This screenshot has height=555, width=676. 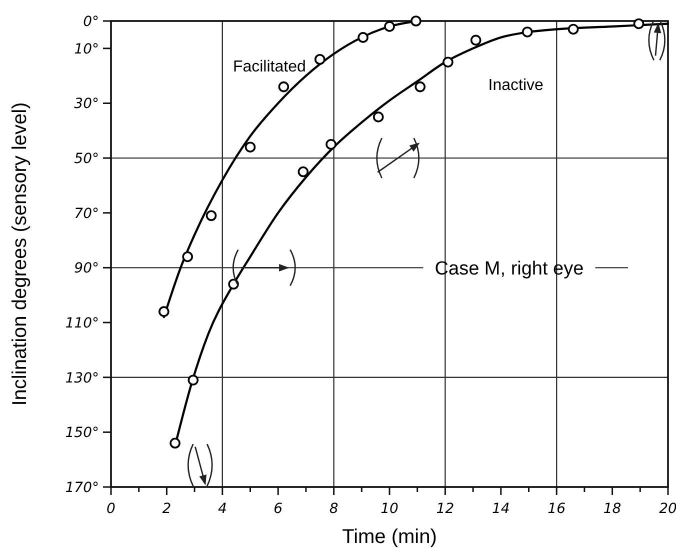 I want to click on y-tick-label: 50°, so click(x=86, y=159).